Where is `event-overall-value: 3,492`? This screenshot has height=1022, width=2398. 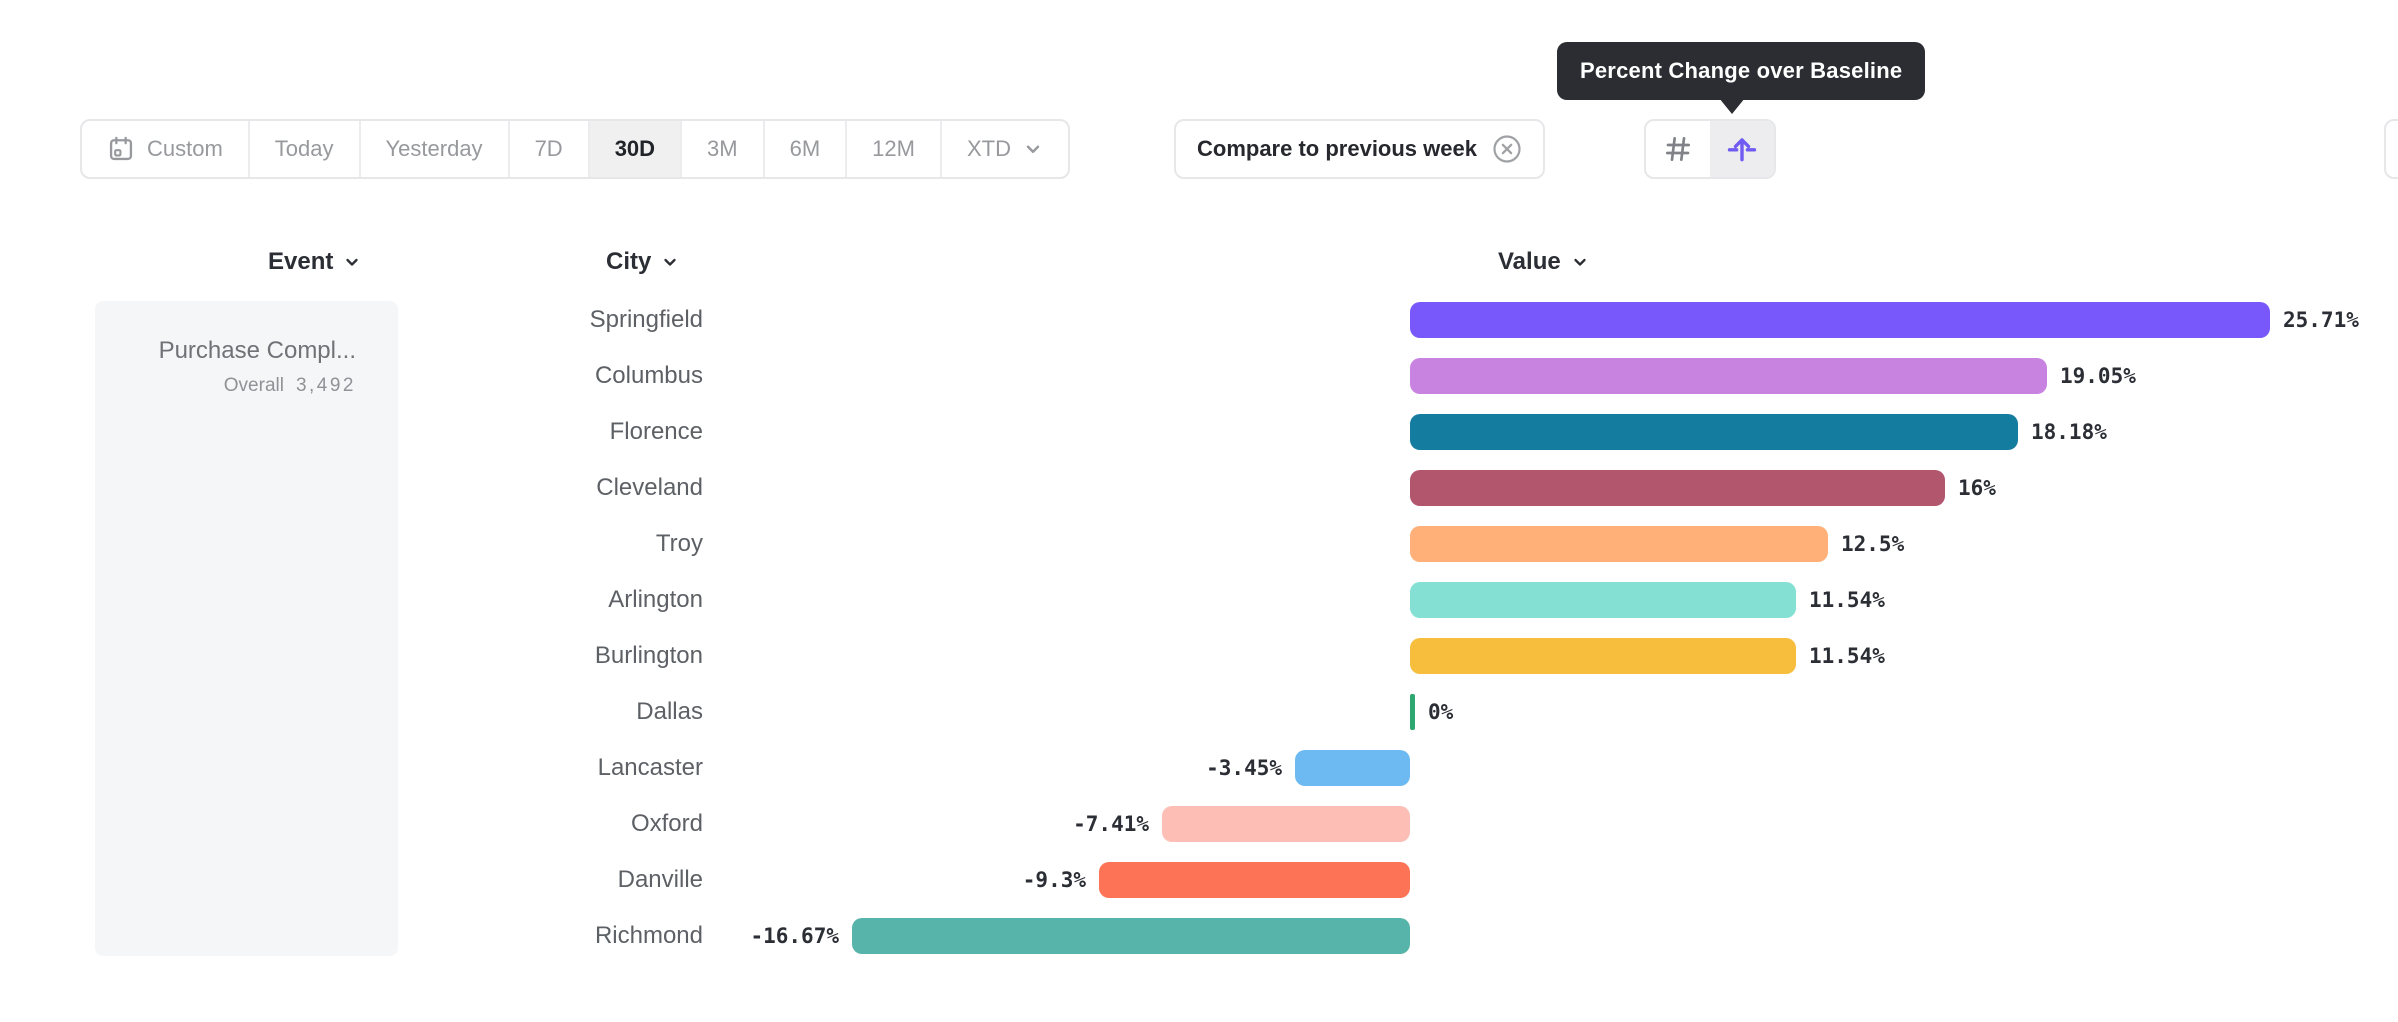 event-overall-value: 3,492 is located at coordinates (325, 385).